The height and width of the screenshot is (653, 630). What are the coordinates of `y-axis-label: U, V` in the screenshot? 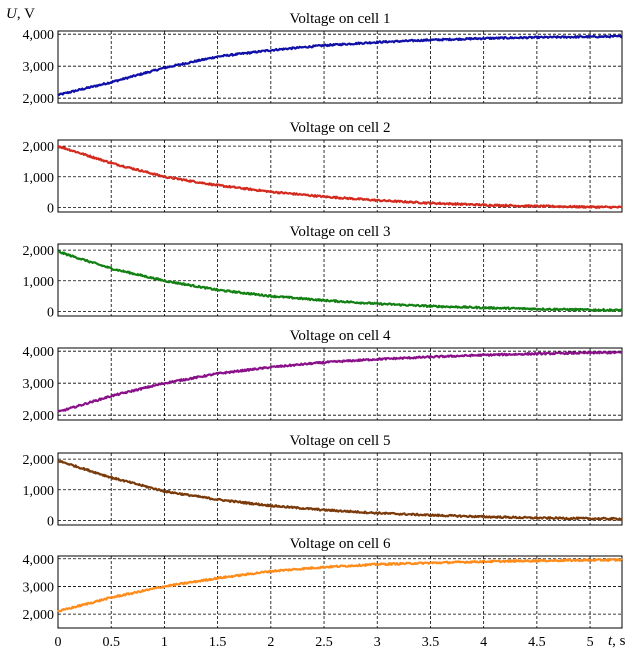 It's located at (20, 14).